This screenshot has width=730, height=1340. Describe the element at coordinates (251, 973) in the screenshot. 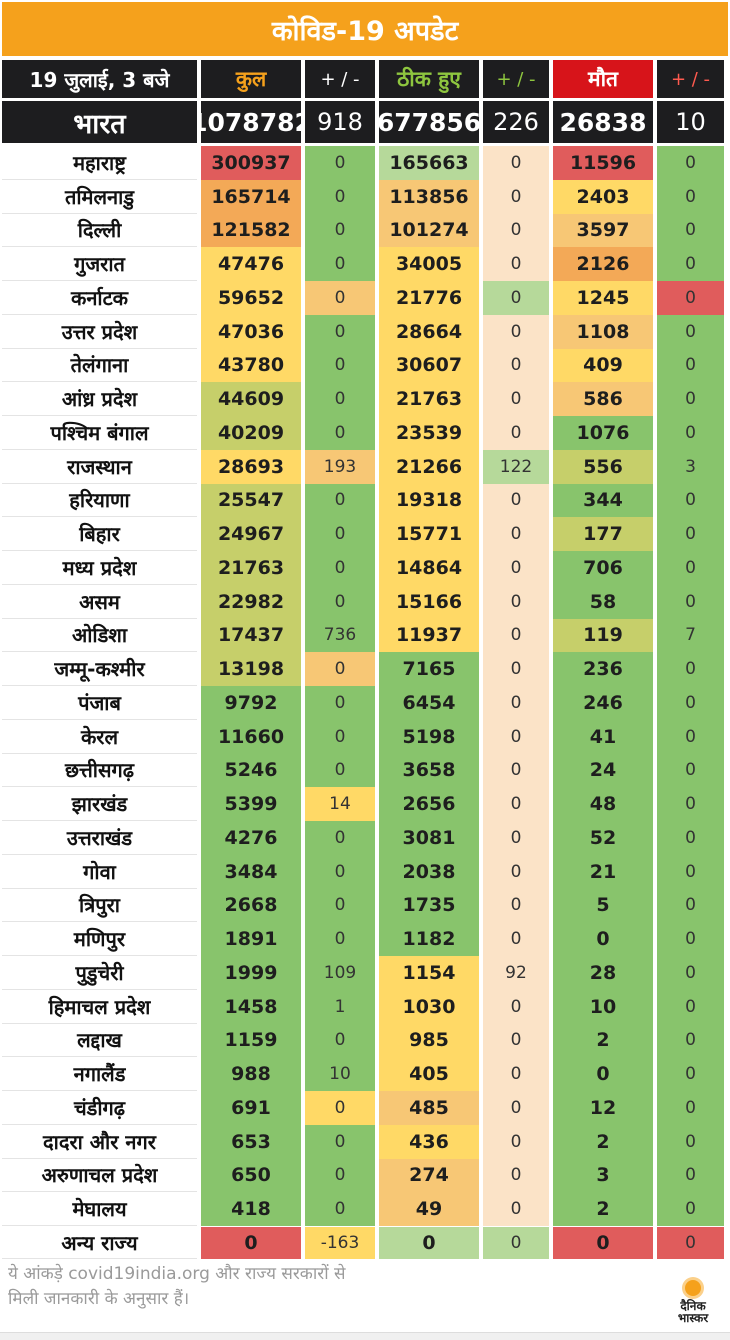

I see `total-cell: 1999` at that location.